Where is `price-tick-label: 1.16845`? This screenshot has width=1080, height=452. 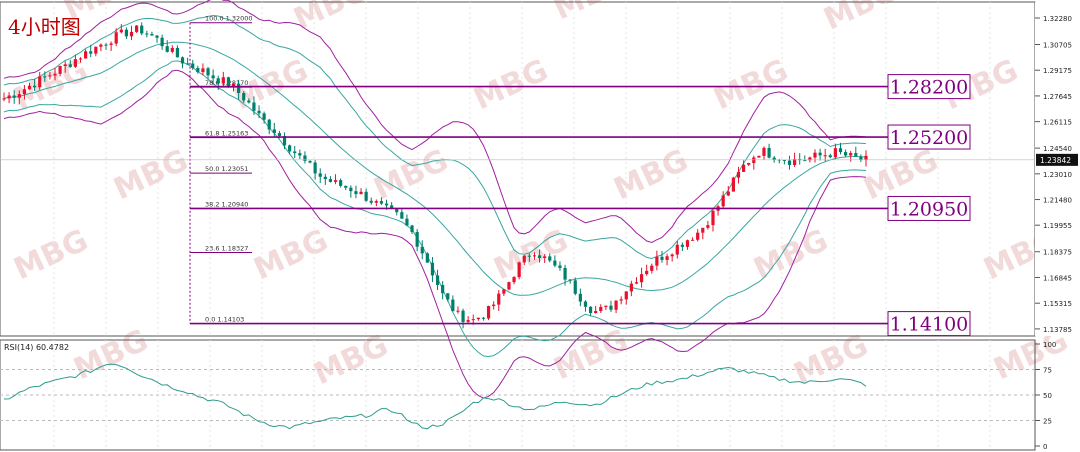
price-tick-label: 1.16845 is located at coordinates (1057, 278).